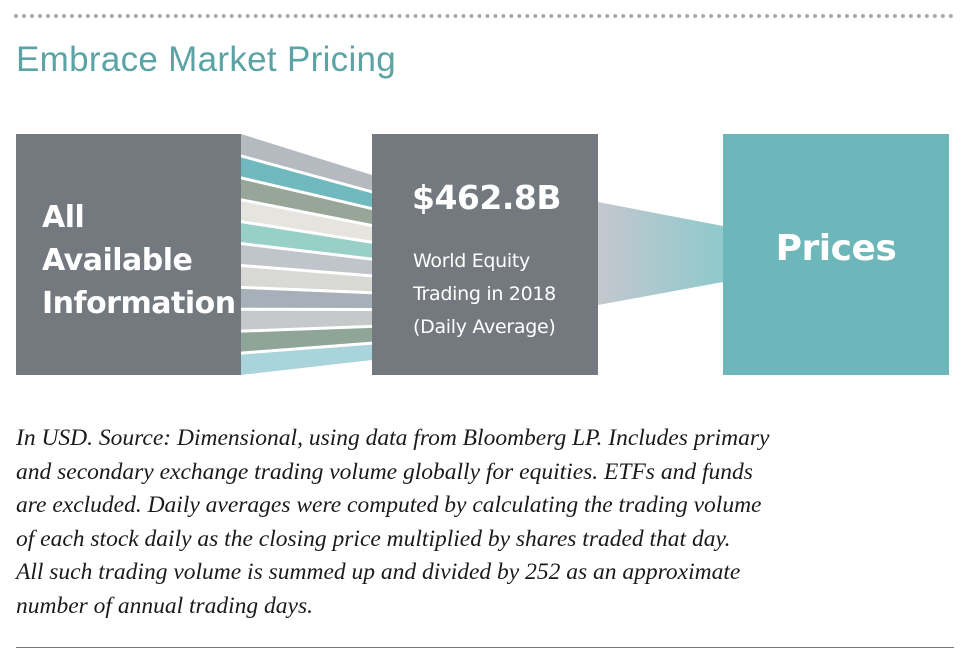 The image size is (968, 670). What do you see at coordinates (206, 59) in the screenshot?
I see `page-title: Embrace Market Pricing` at bounding box center [206, 59].